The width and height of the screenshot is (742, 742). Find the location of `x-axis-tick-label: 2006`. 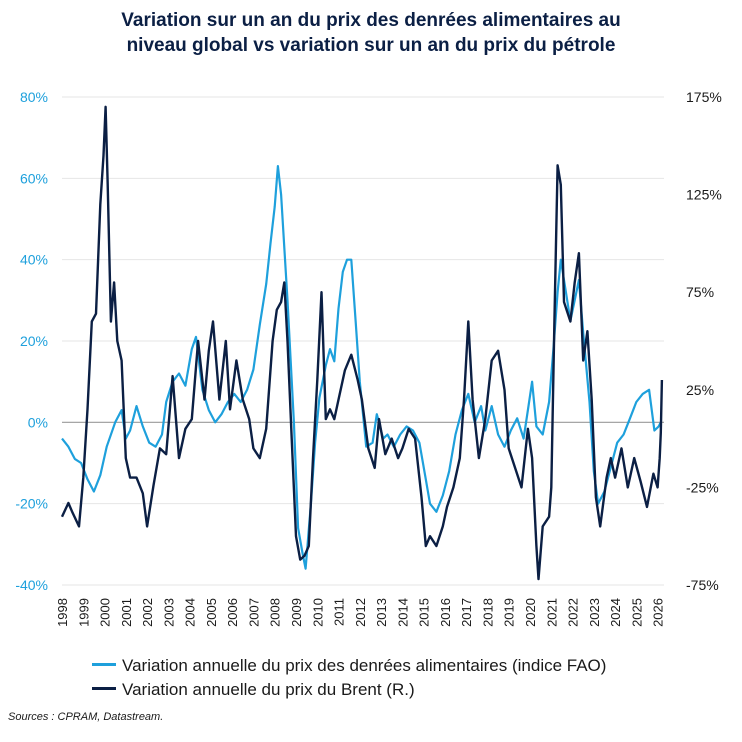

x-axis-tick-label: 2006 is located at coordinates (232, 612).